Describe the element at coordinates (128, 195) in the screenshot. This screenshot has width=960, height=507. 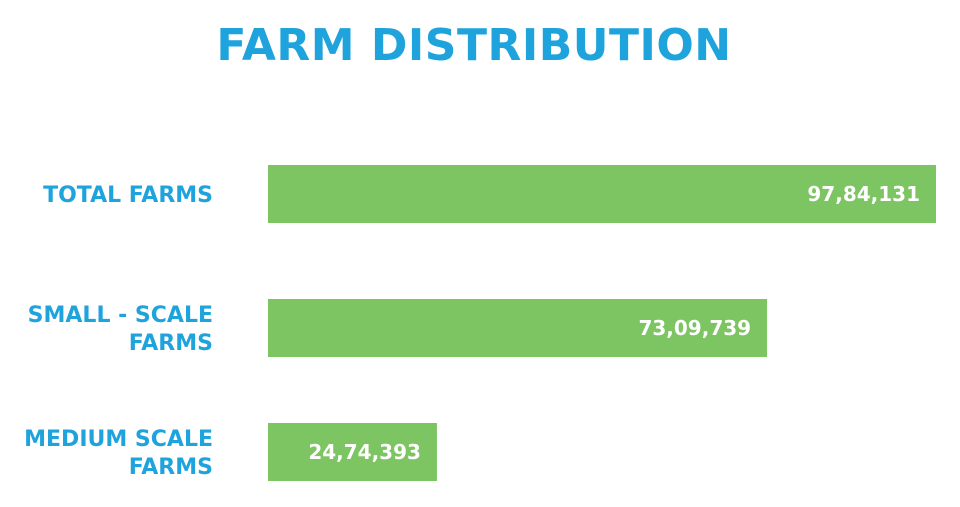
I see `category-label-1-line-1: TOTAL FARMS` at that location.